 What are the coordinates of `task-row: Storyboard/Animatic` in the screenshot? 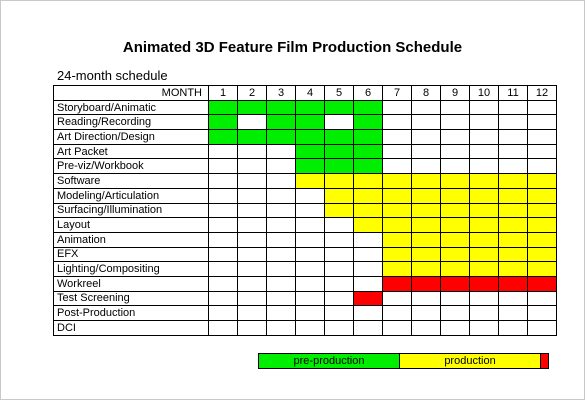 It's located at (305, 107).